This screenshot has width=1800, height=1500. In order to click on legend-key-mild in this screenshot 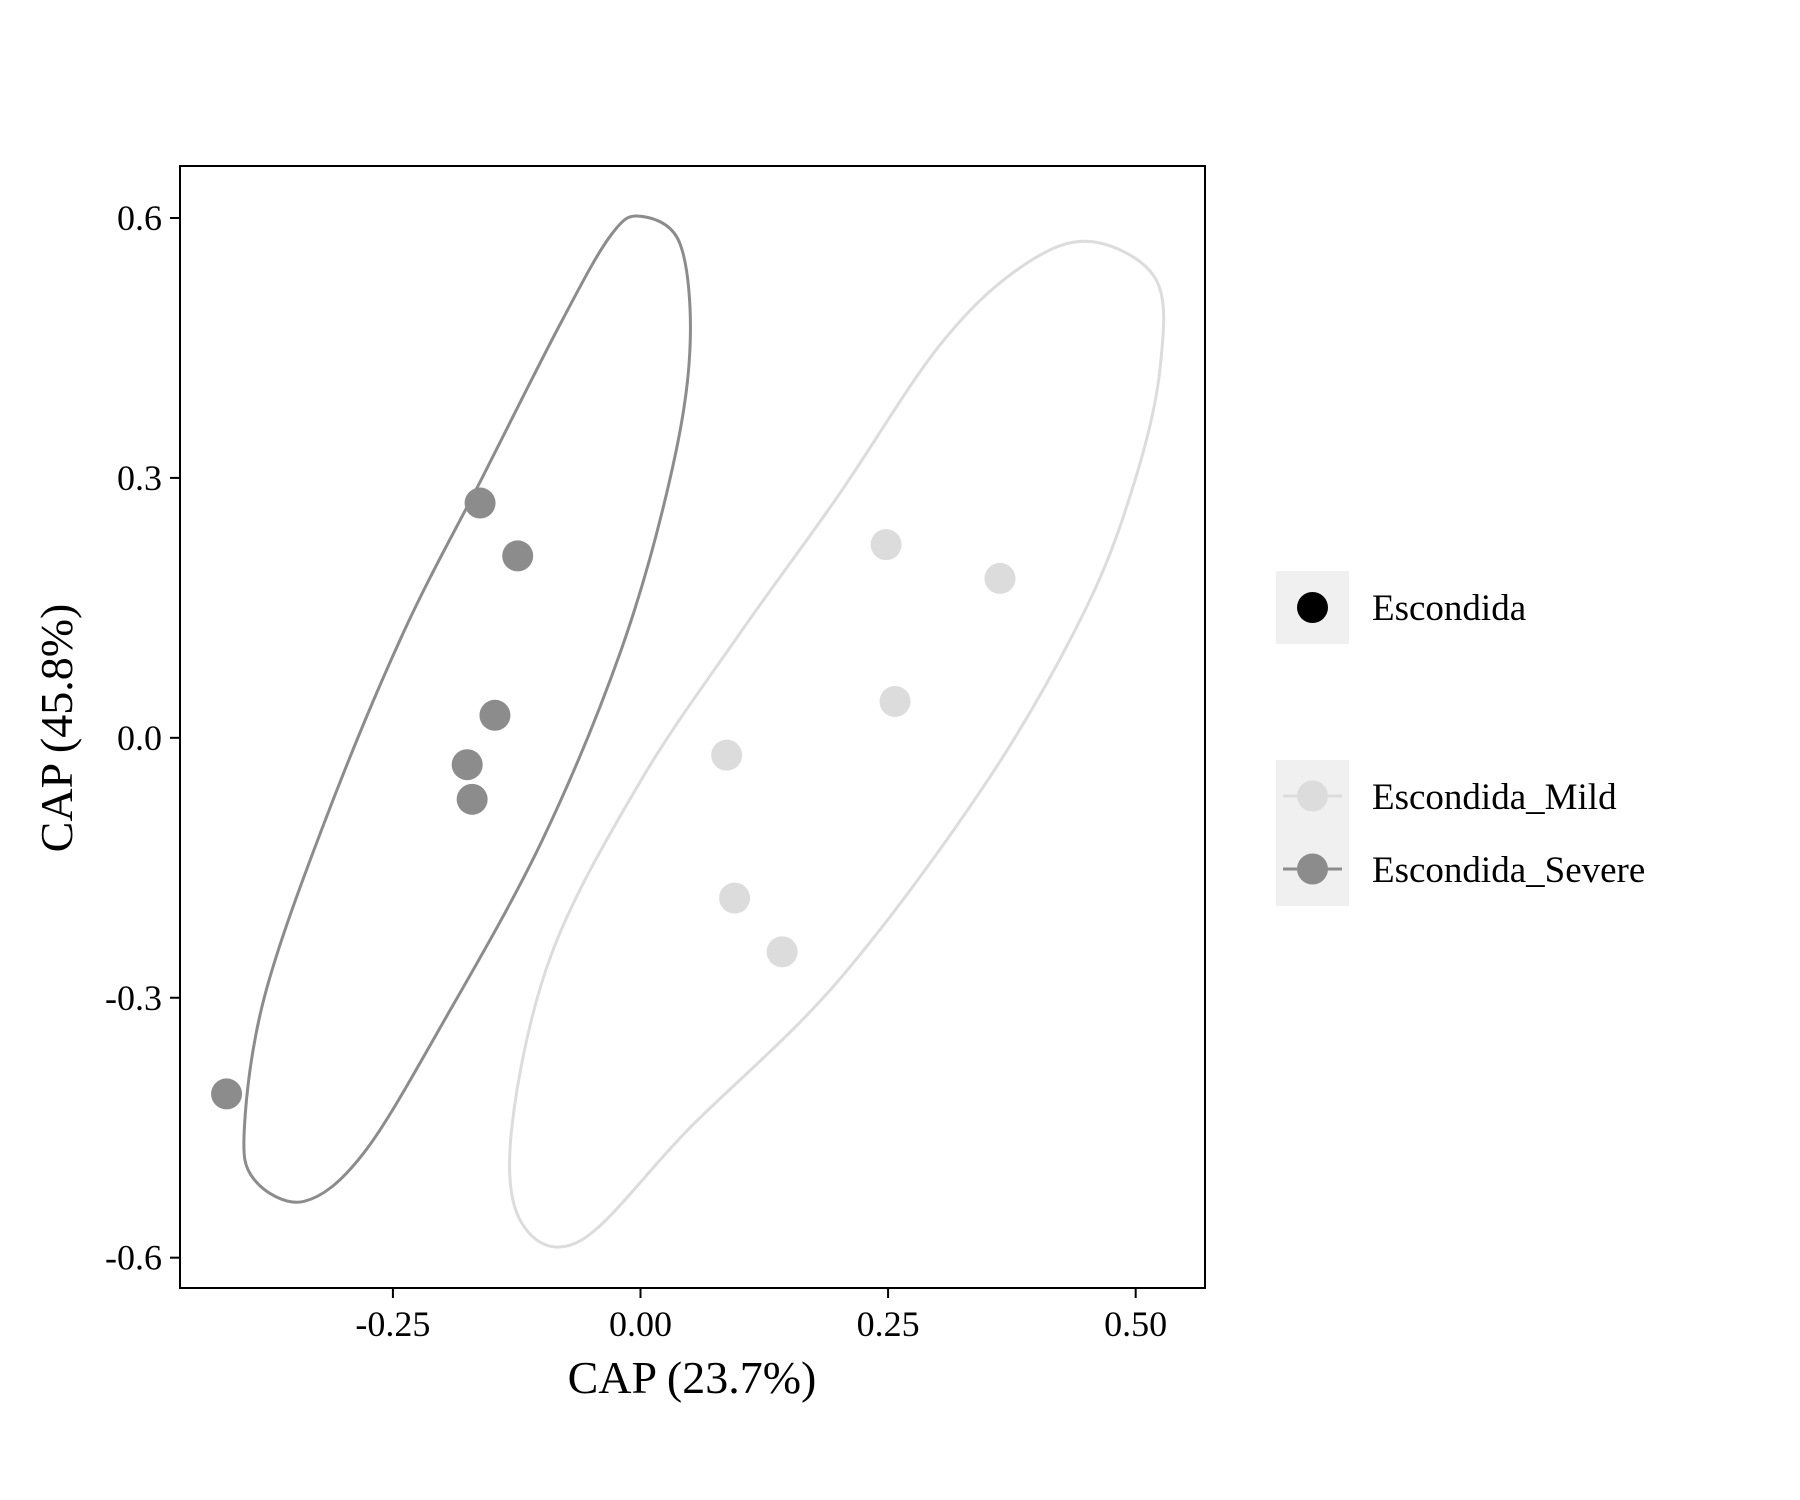, I will do `click(1312, 796)`.